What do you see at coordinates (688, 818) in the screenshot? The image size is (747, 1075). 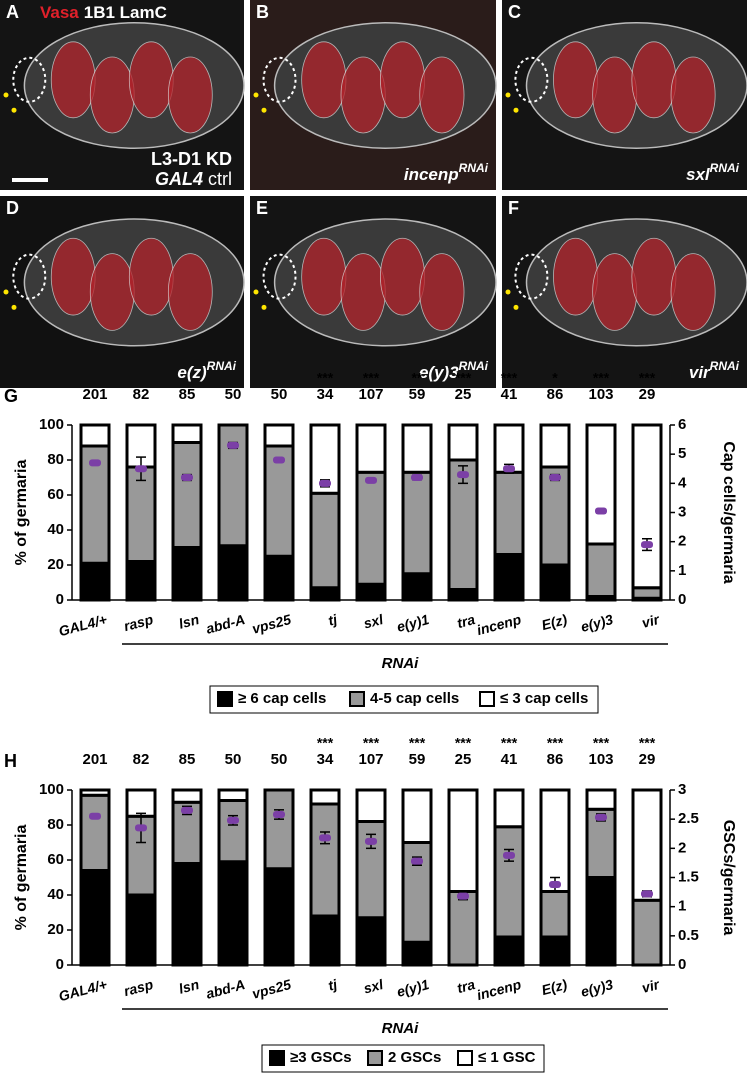 I see `y2-tick-label: 2.5` at bounding box center [688, 818].